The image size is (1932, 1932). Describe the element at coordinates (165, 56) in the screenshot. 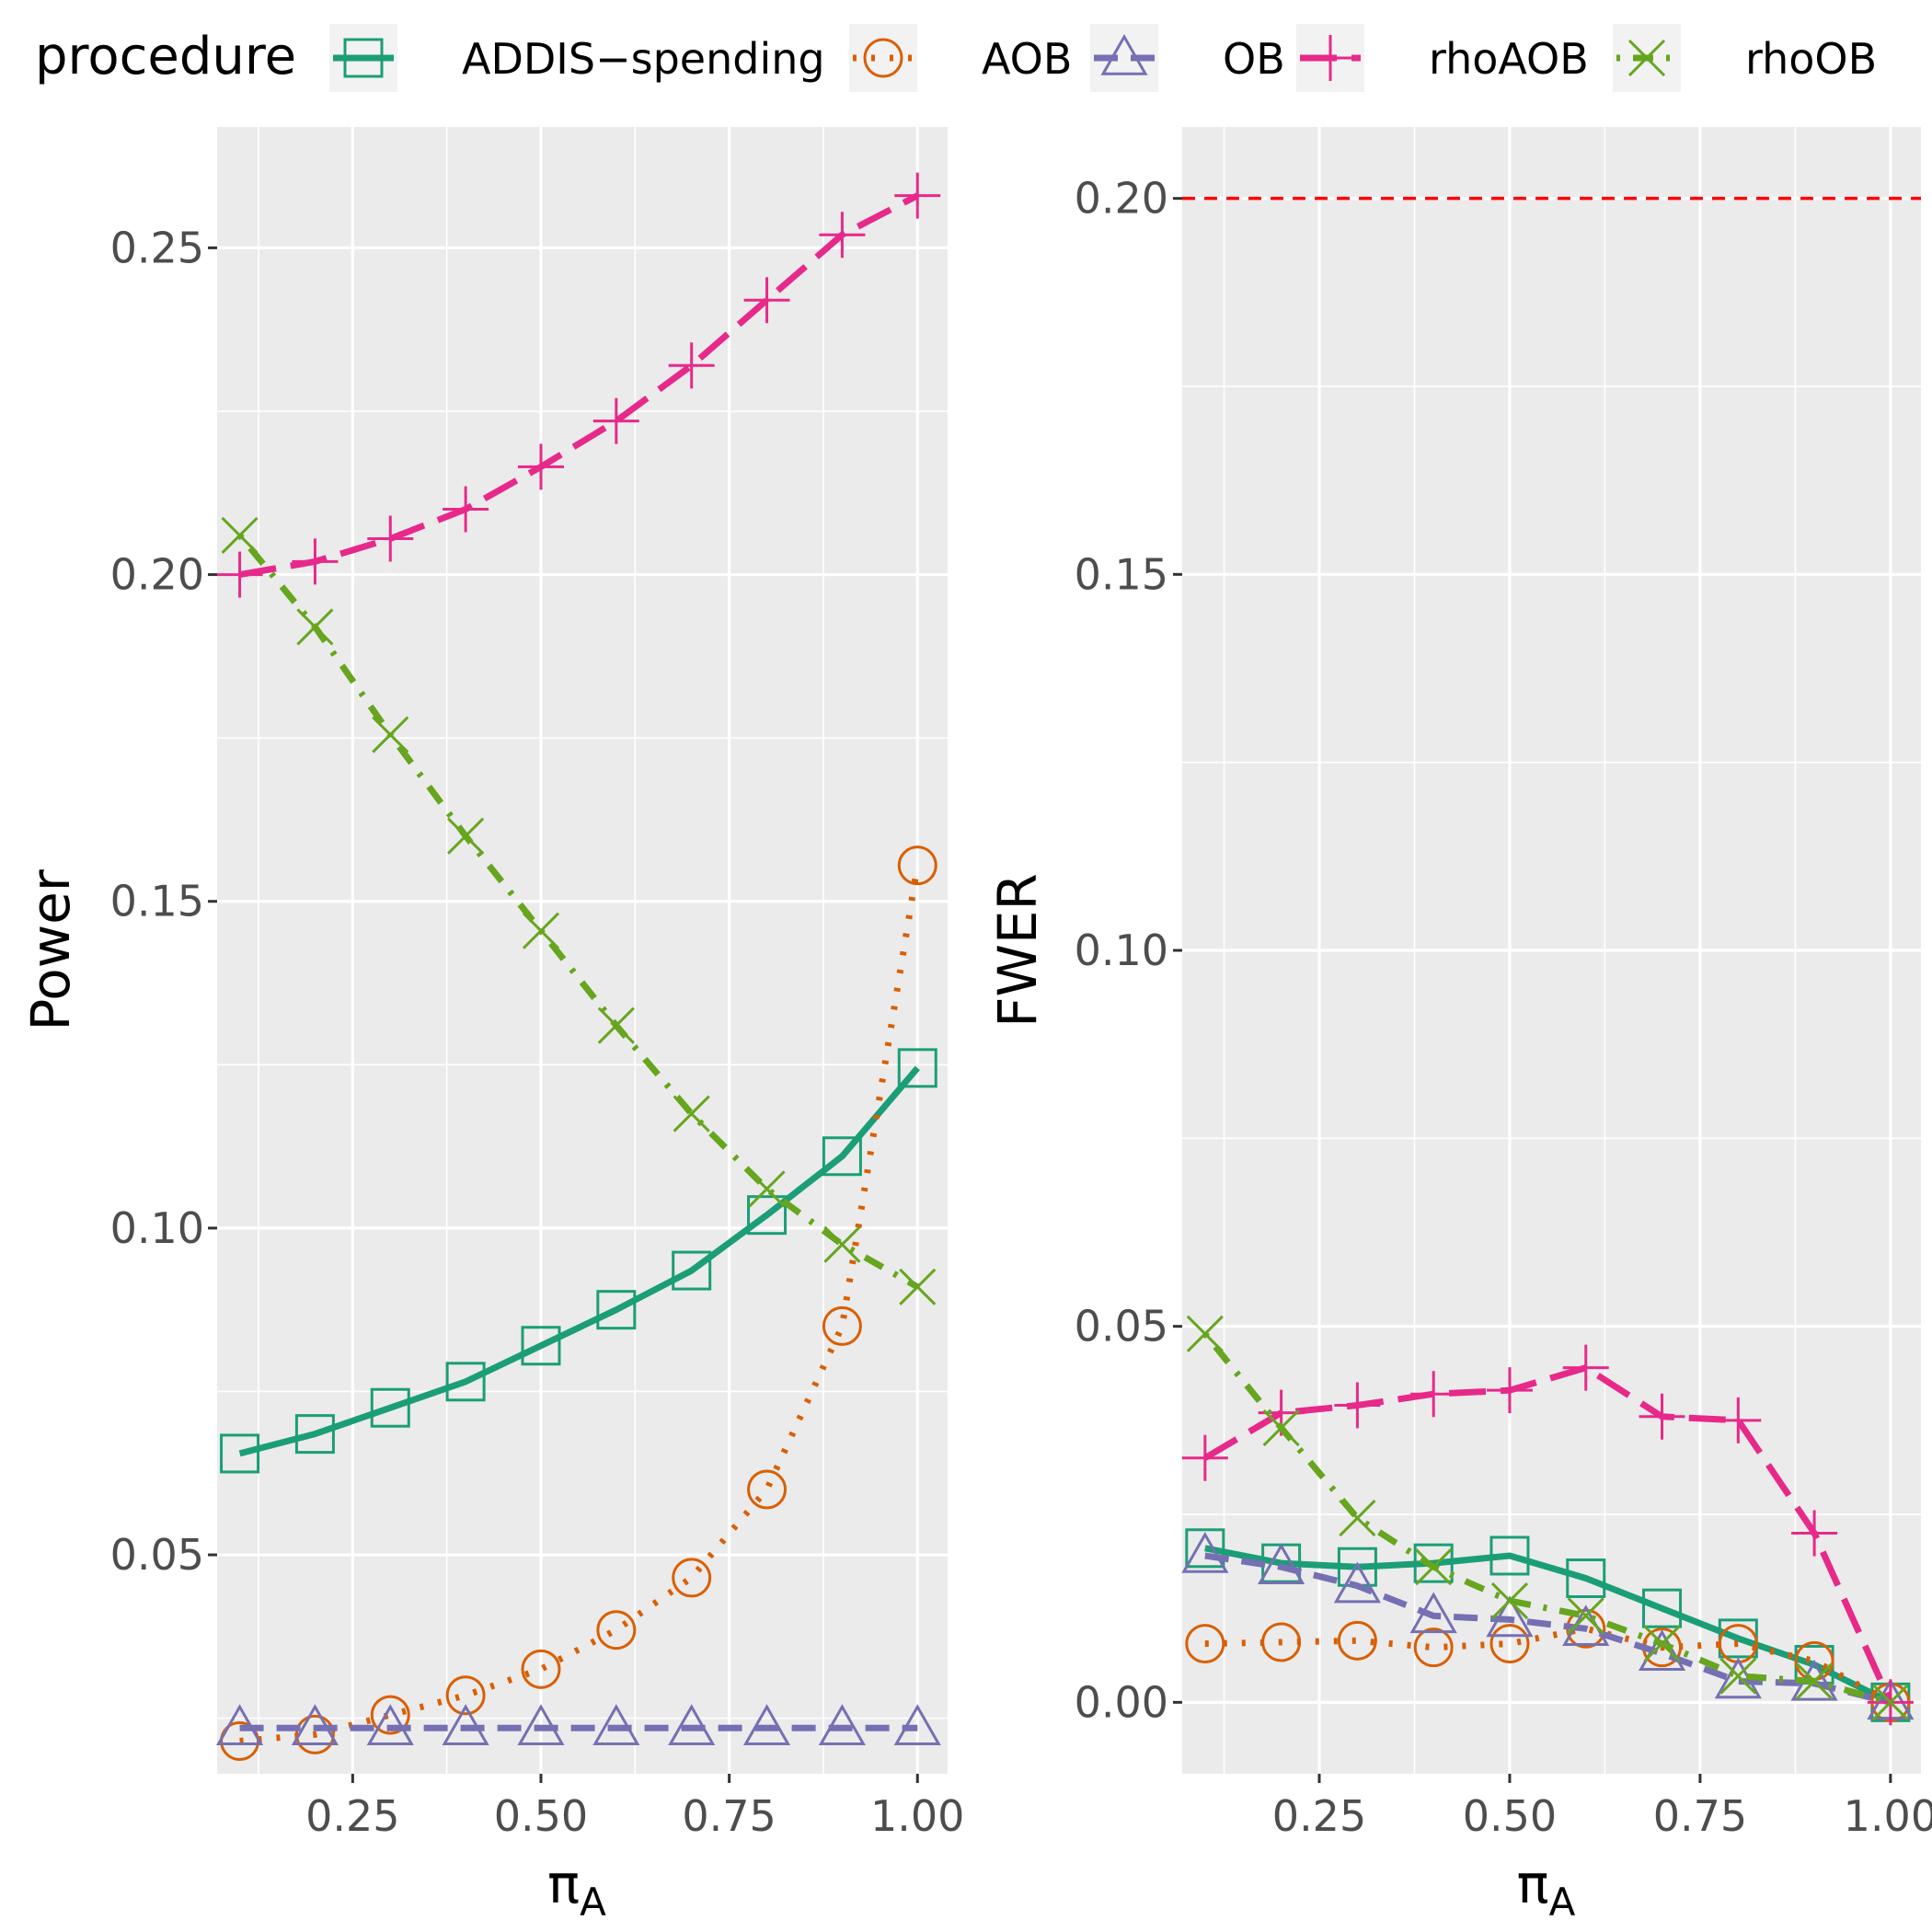

I see `legend-title: procedure` at that location.